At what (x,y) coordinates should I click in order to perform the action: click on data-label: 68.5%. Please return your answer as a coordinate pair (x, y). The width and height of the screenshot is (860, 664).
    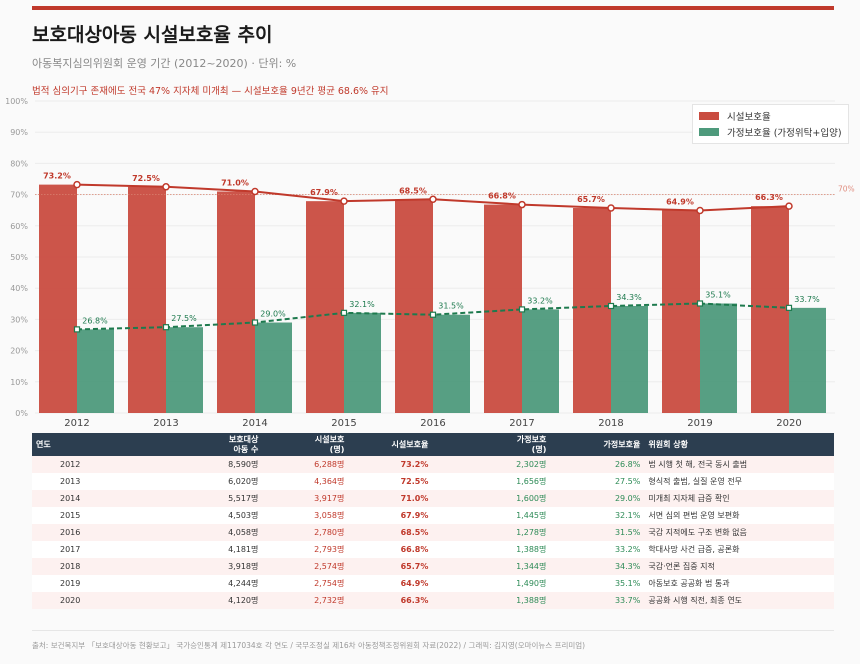
    Looking at the image, I should click on (413, 190).